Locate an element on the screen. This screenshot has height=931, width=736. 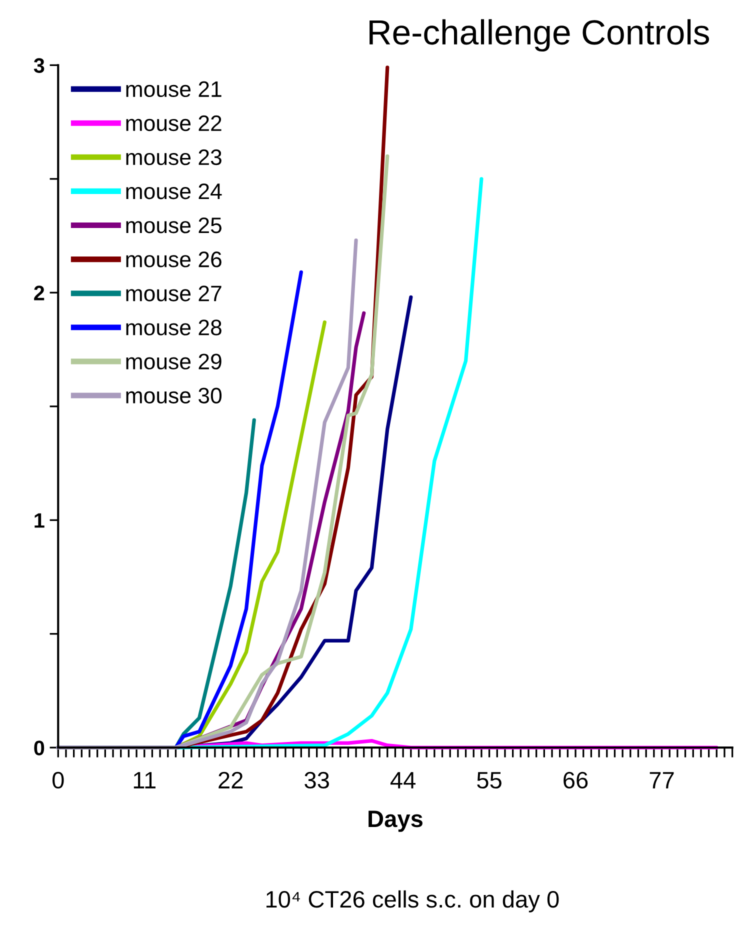
legend-label: mouse 27 is located at coordinates (174, 294).